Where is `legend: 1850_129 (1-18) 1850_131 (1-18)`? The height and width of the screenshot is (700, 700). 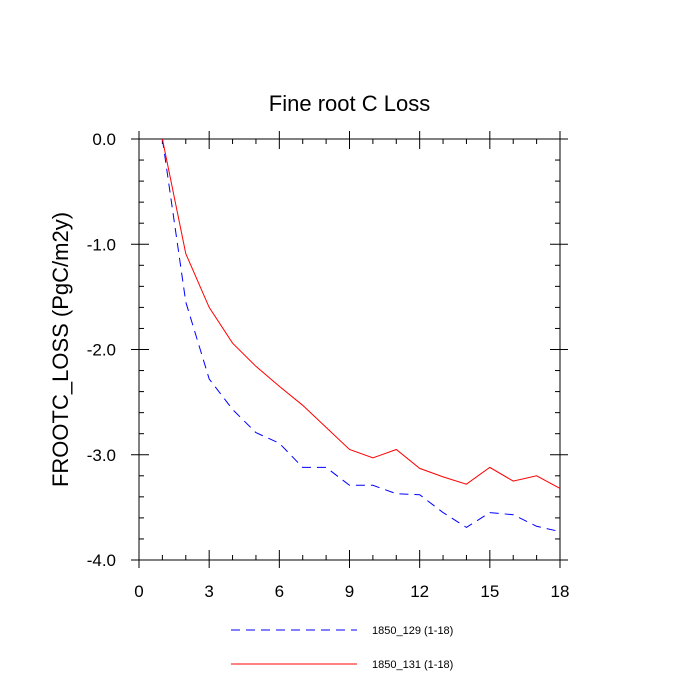
legend: 1850_129 (1-18) 1850_131 (1-18) is located at coordinates (342, 648).